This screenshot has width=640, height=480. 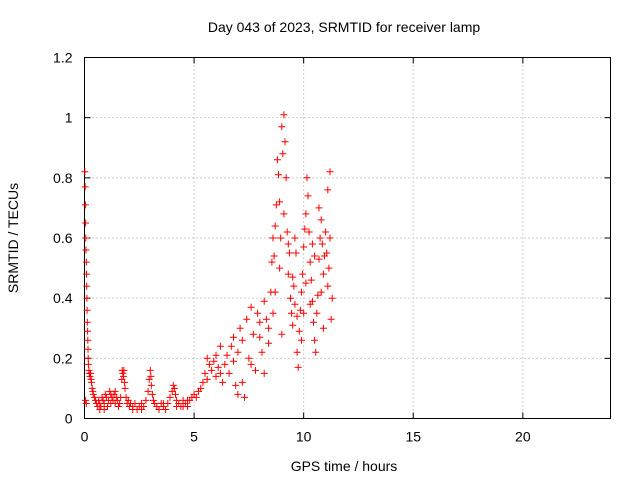 What do you see at coordinates (413, 437) in the screenshot?
I see `x-tick-label: 15` at bounding box center [413, 437].